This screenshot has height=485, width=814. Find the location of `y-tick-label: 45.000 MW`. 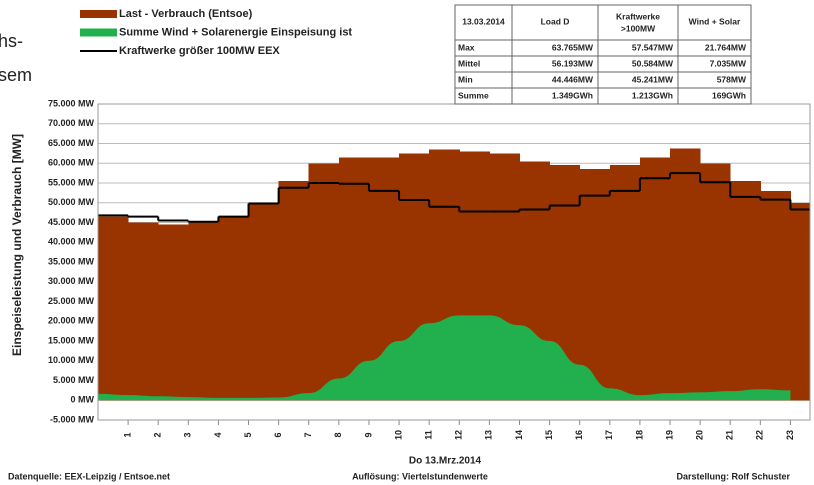

y-tick-label: 45.000 MW is located at coordinates (71, 222).